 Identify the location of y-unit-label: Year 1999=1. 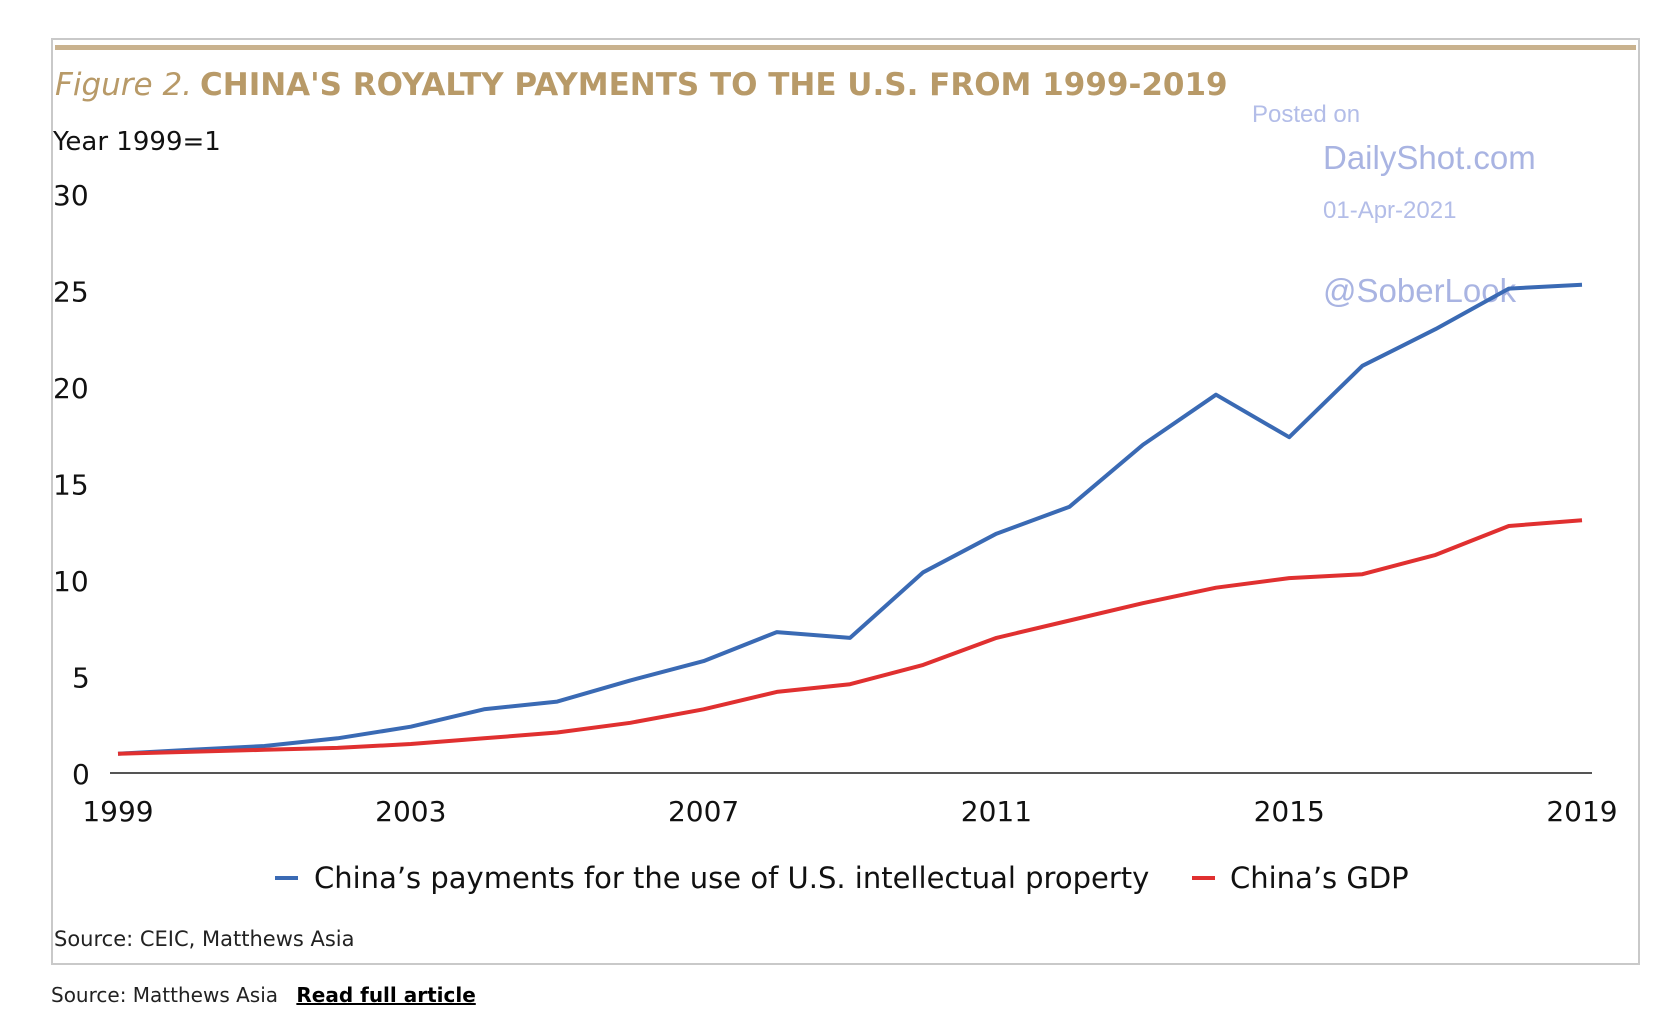
(136, 142).